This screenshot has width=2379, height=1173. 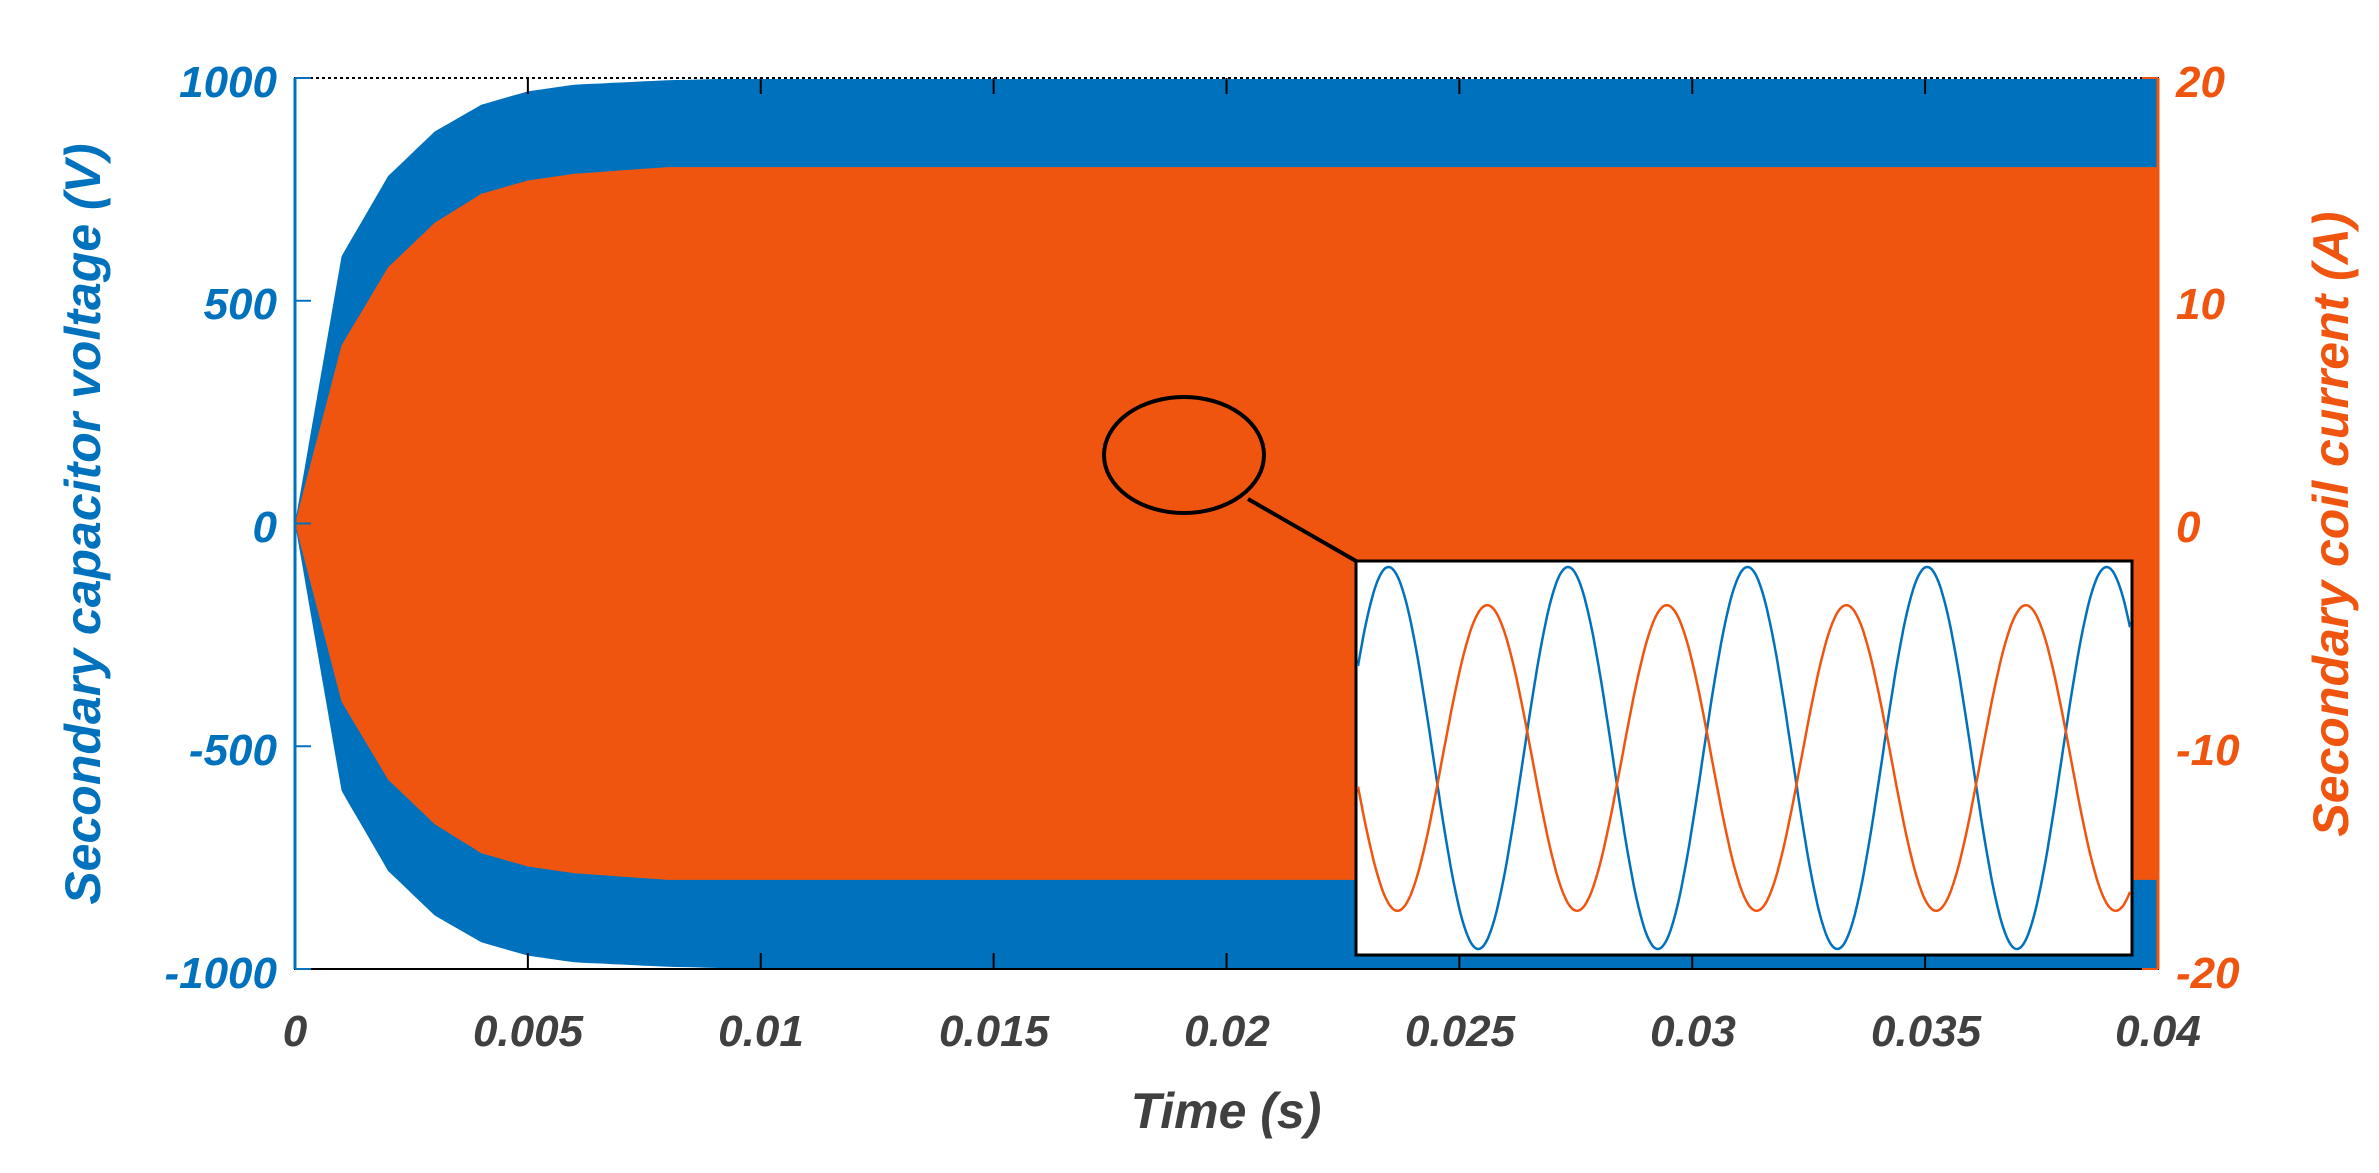 I want to click on y-left-tick-label: 0, so click(x=265, y=527).